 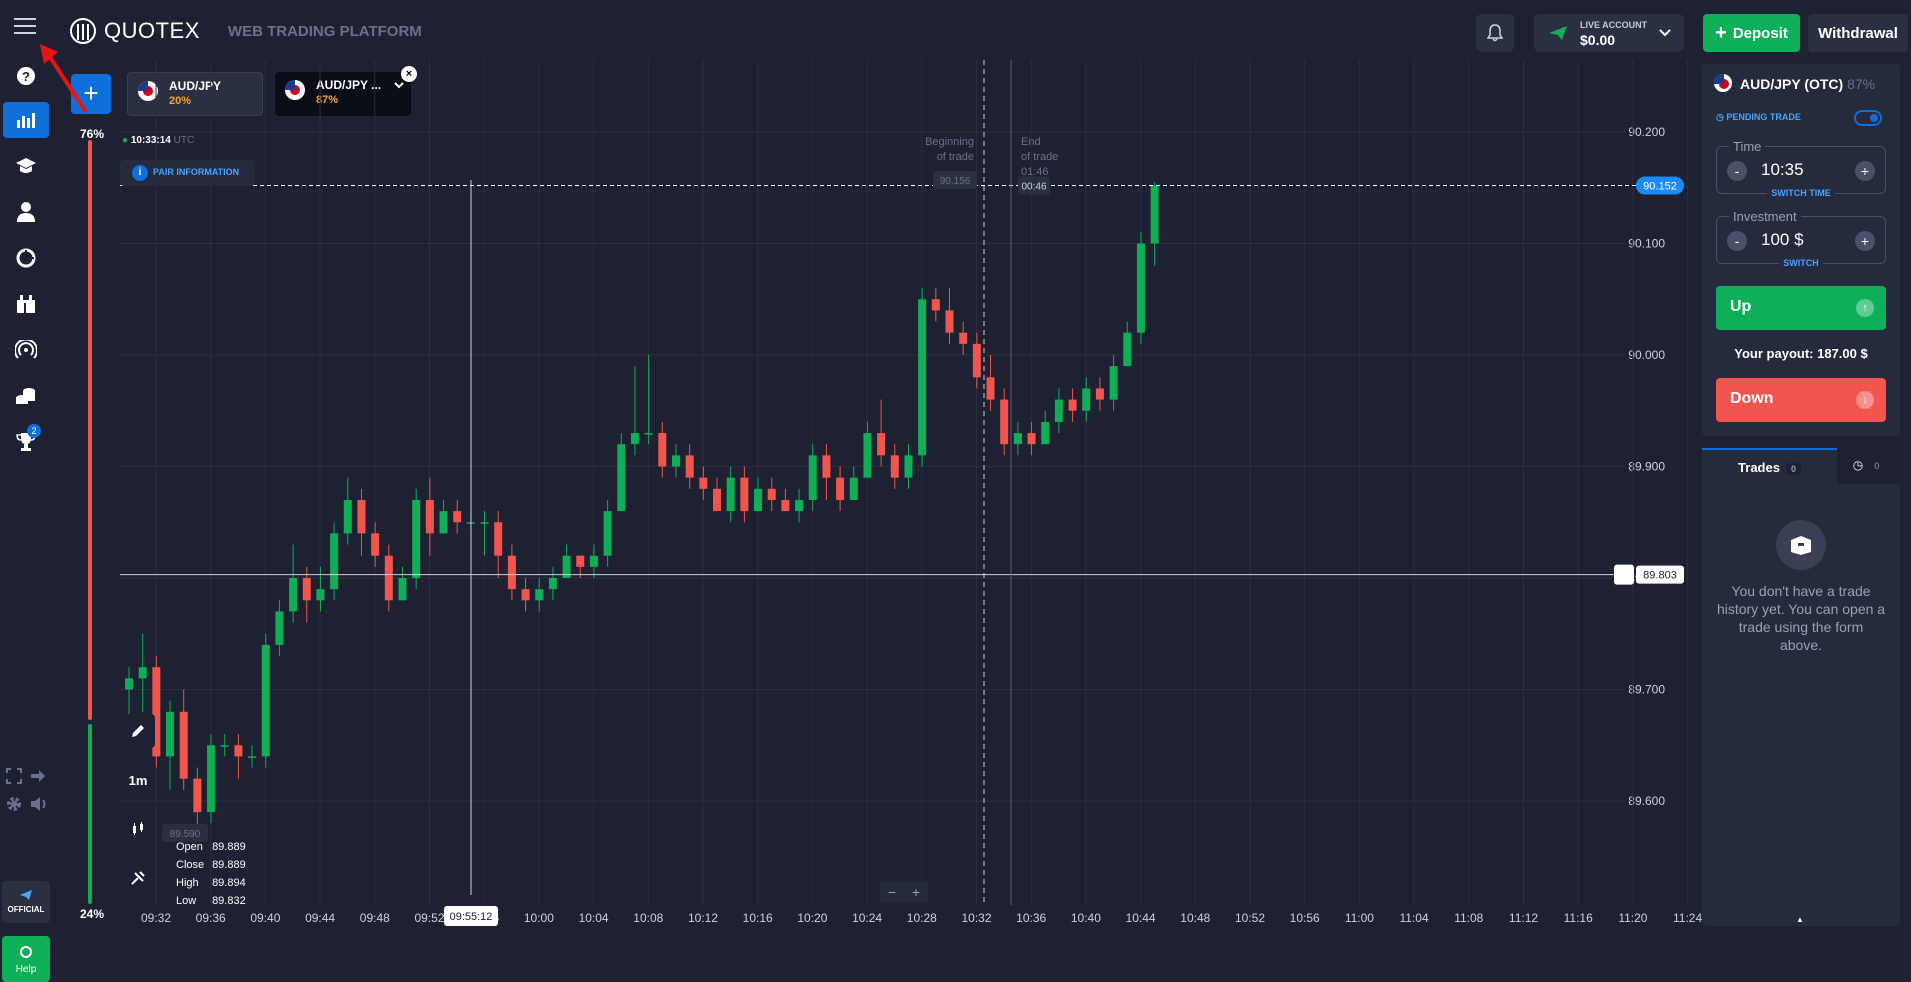 What do you see at coordinates (922, 918) in the screenshot?
I see `x-tick-label: 10:28` at bounding box center [922, 918].